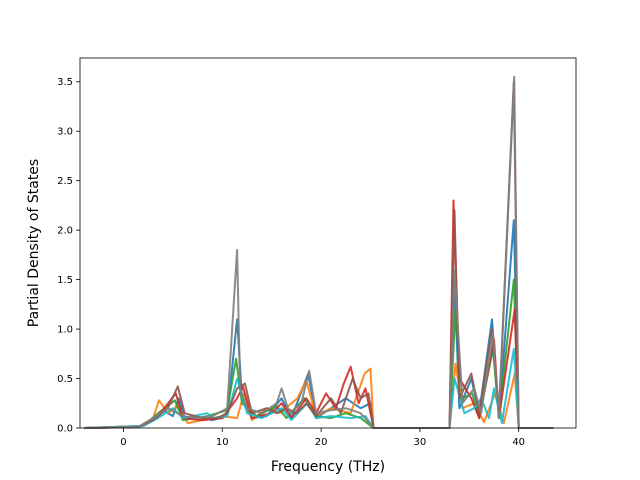 This screenshot has width=640, height=480. What do you see at coordinates (321, 442) in the screenshot?
I see `x-tick-label: 20` at bounding box center [321, 442].